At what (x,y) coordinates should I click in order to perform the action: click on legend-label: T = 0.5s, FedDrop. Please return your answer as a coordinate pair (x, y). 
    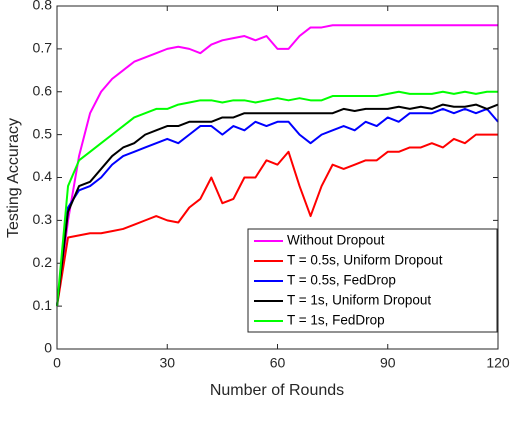
    Looking at the image, I should click on (341, 280).